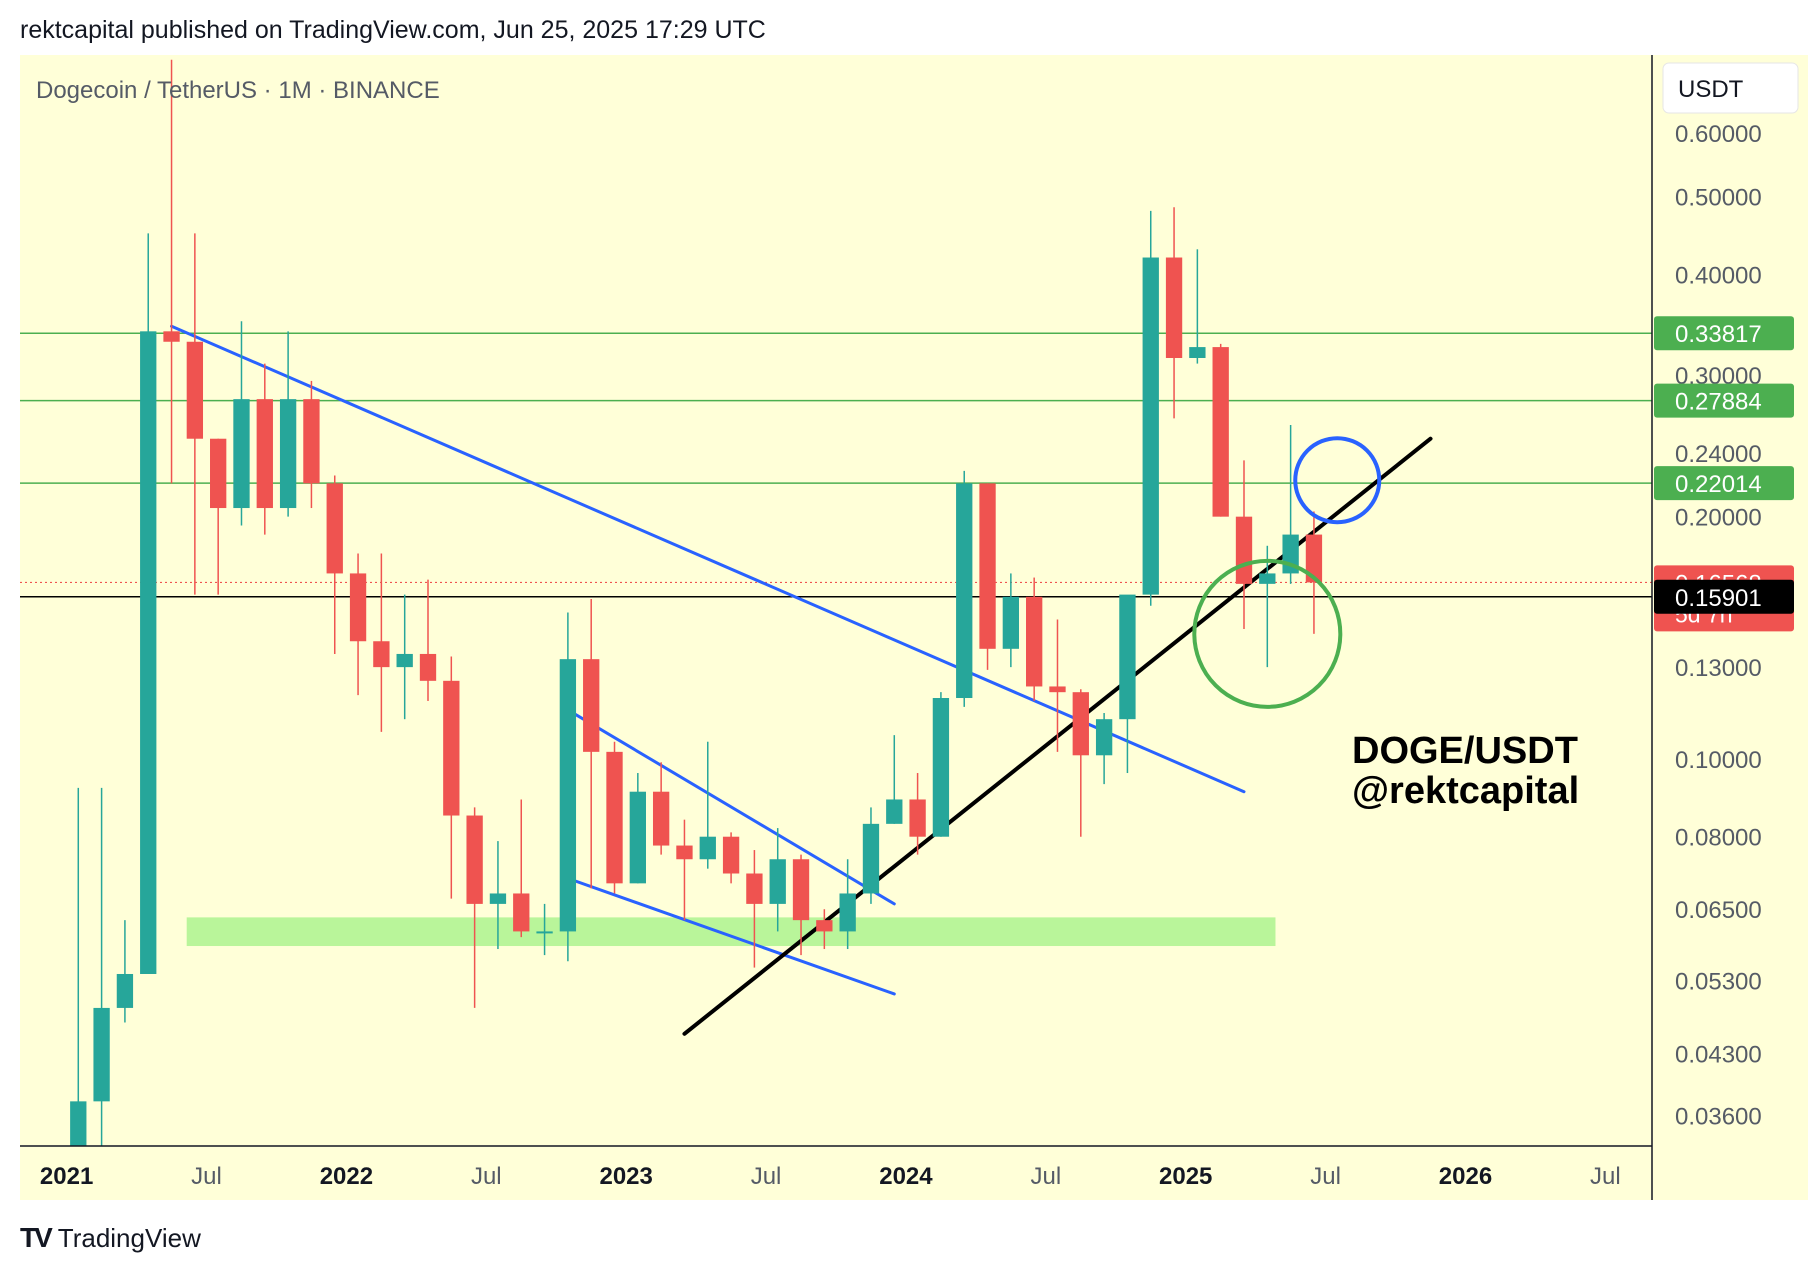 Image resolution: width=1820 pixels, height=1268 pixels. Describe the element at coordinates (1718, 276) in the screenshot. I see `y-tick-label: 0.40000` at that location.